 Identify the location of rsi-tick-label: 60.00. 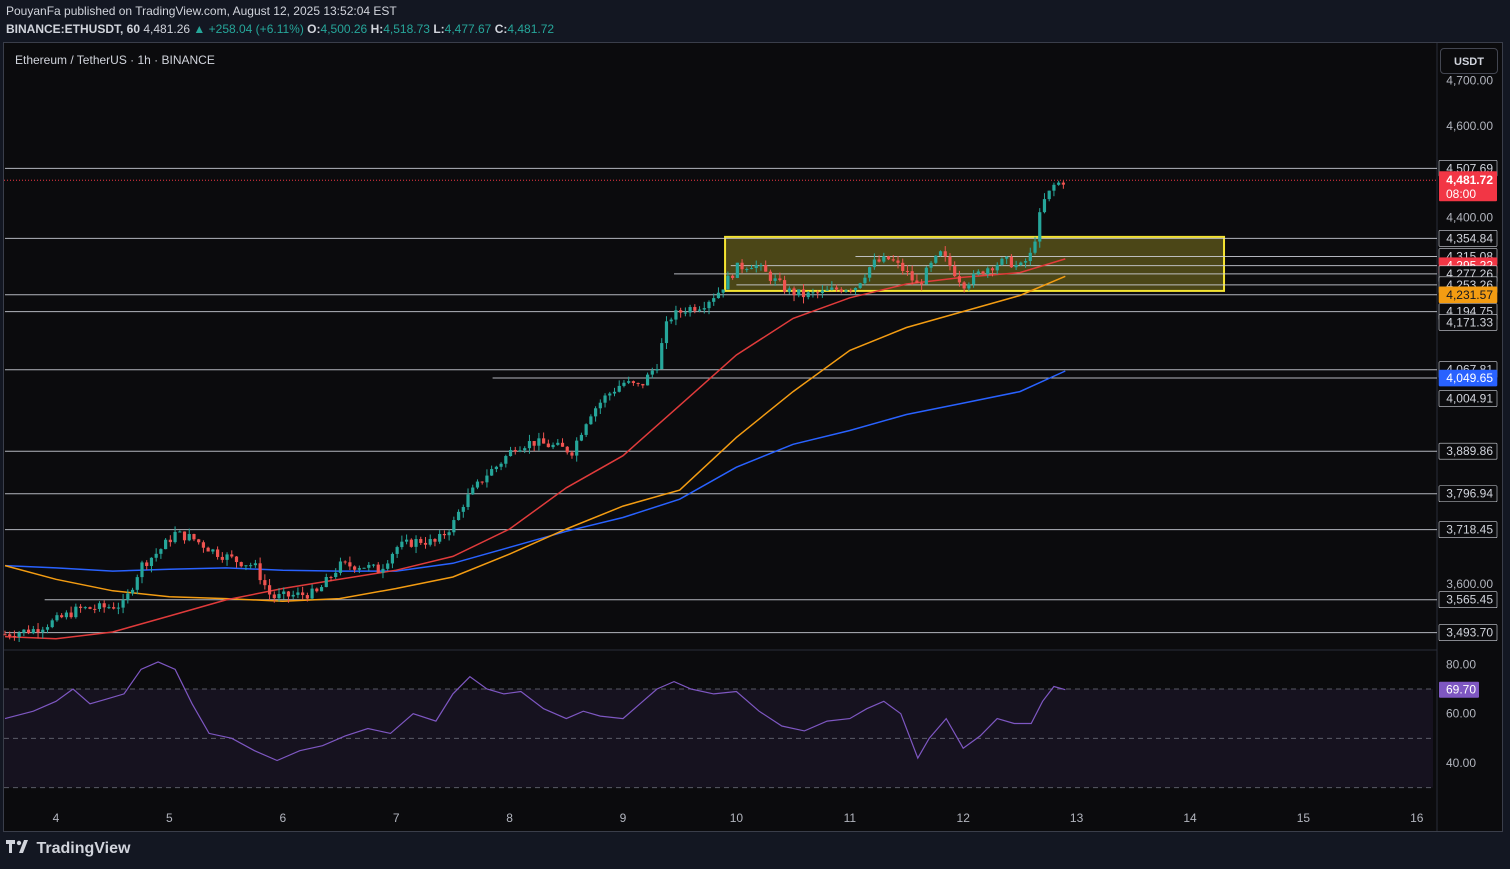
(1461, 714).